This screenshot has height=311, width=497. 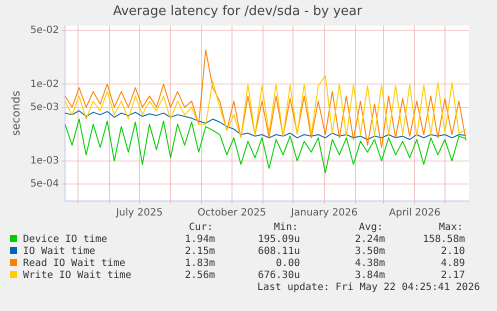 I want to click on y-tick-label: 1e-02, so click(x=45, y=84).